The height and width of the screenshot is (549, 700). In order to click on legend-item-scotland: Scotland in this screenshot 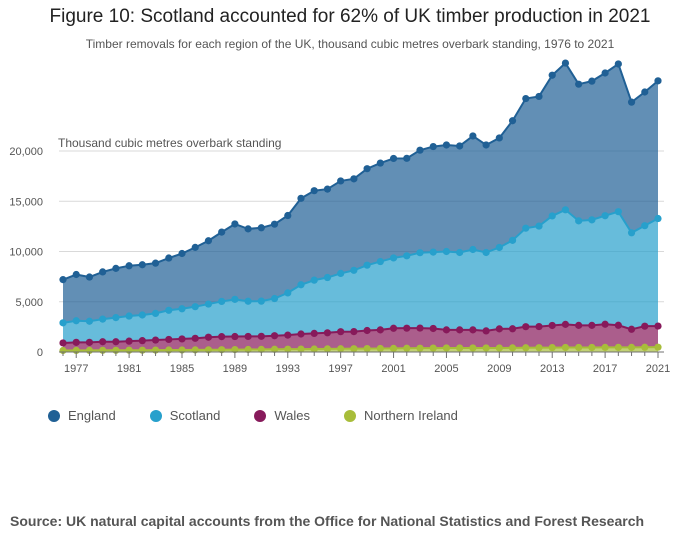, I will do `click(184, 415)`.